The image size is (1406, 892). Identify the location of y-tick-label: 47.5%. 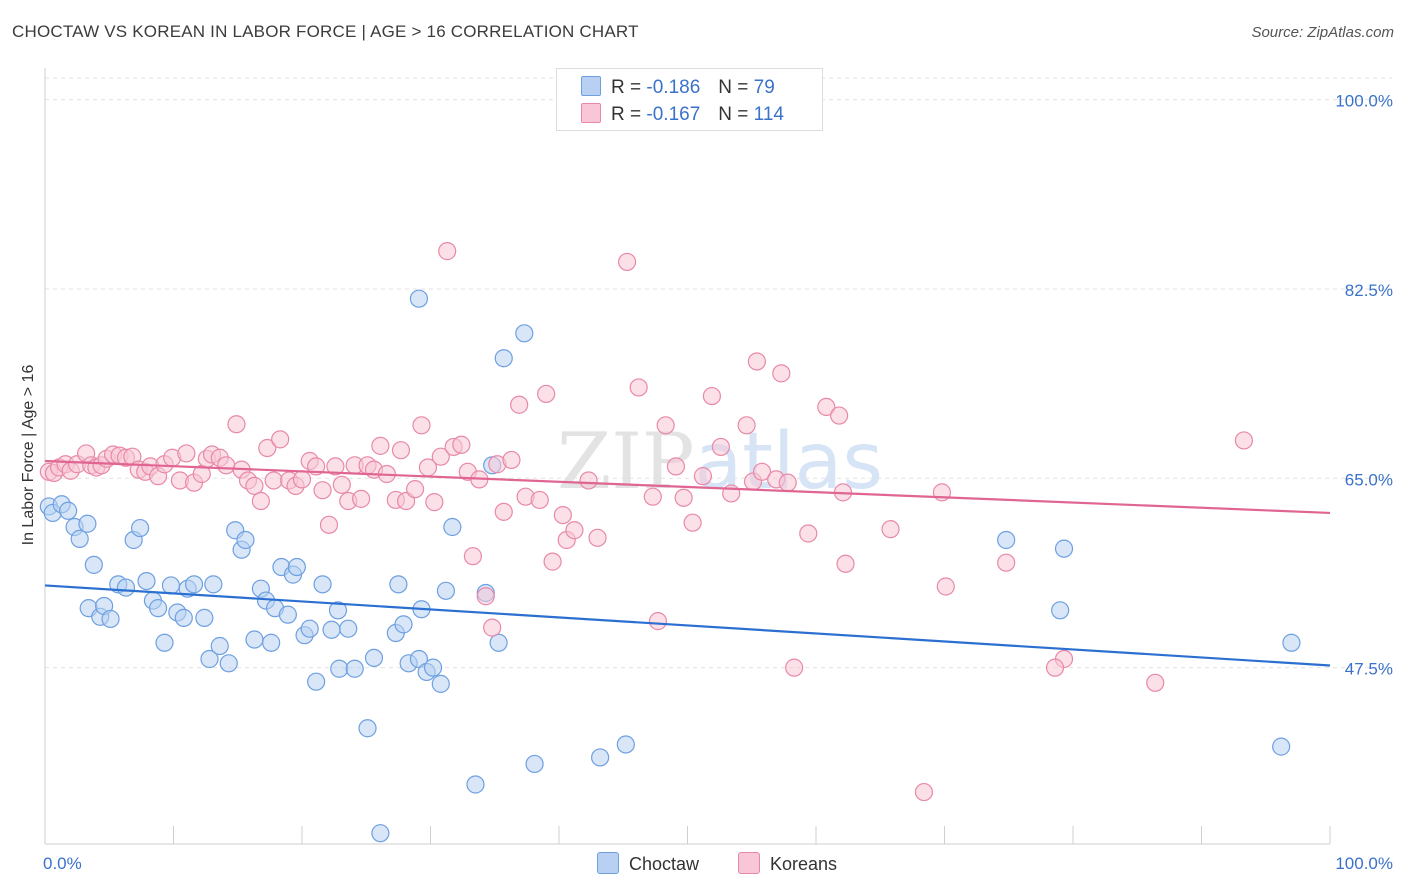
(1369, 669).